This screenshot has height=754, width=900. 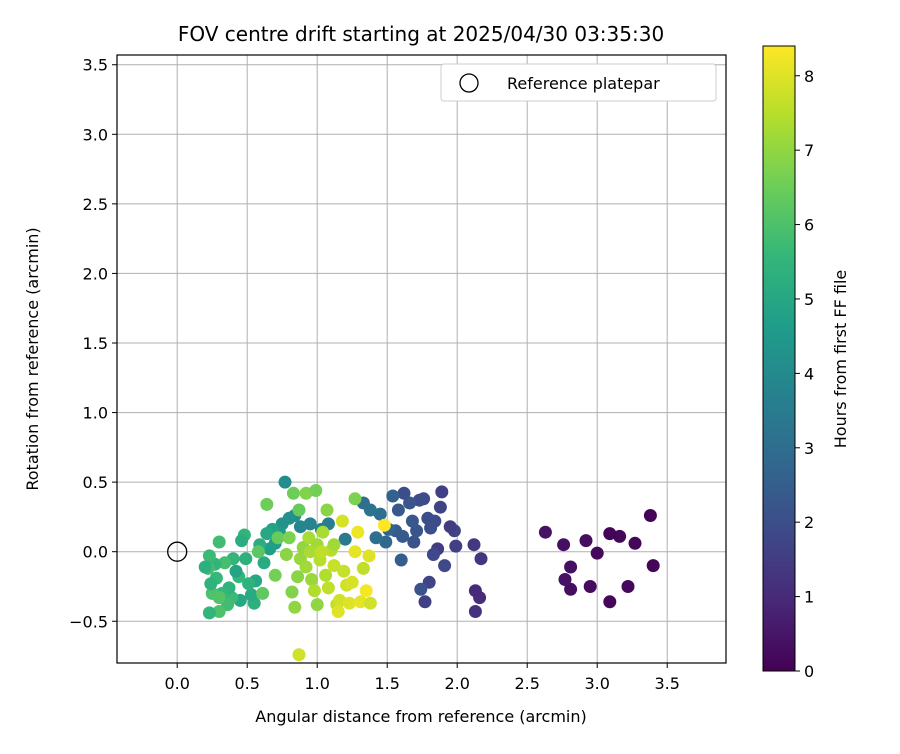 I want to click on x-tick-label: 1.5, so click(x=386, y=683).